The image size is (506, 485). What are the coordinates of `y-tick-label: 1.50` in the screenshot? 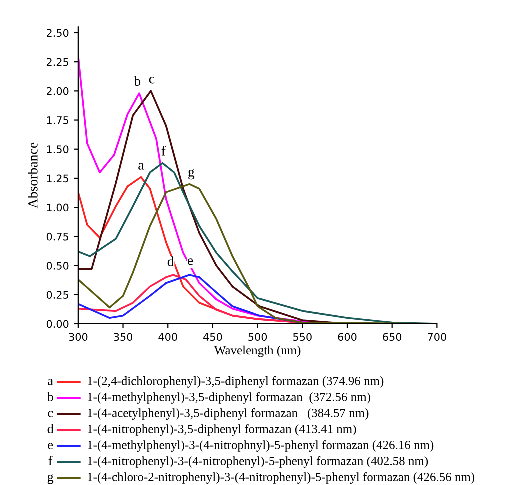 It's located at (58, 150).